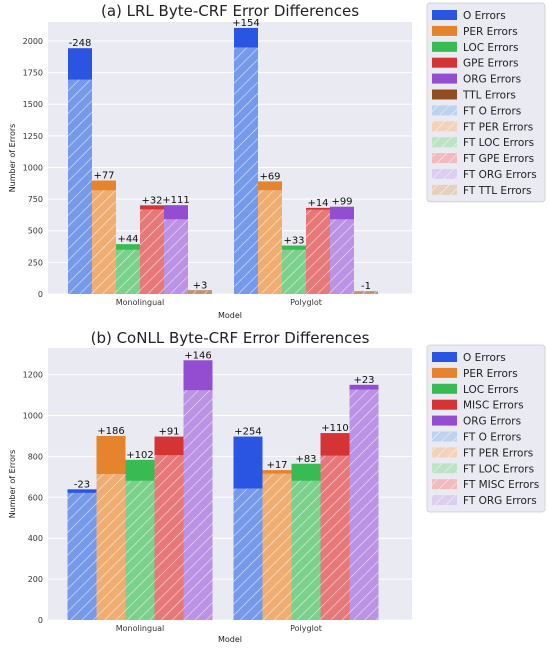  What do you see at coordinates (498, 159) in the screenshot?
I see `legend-label: FT GPE Errors` at bounding box center [498, 159].